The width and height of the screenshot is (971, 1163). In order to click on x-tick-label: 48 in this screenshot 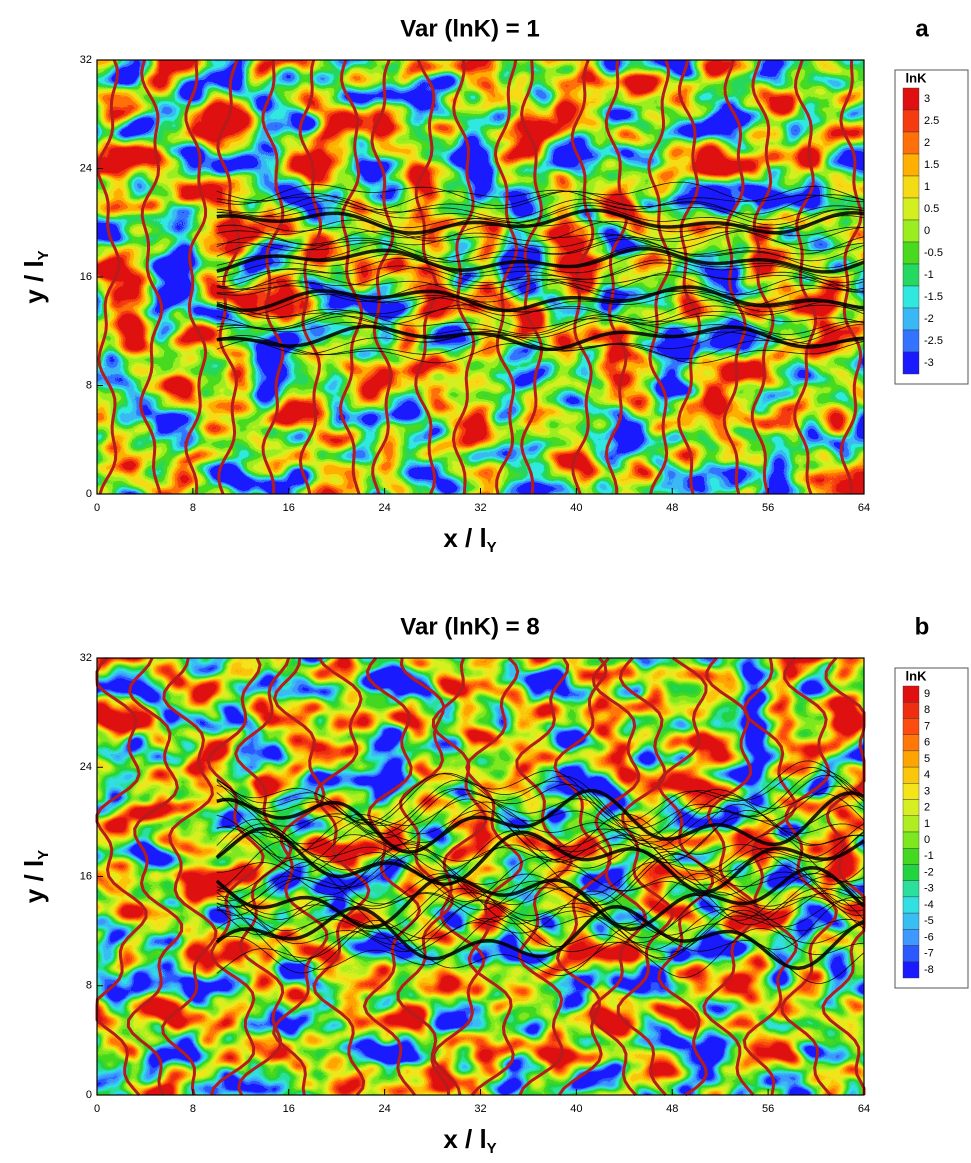, I will do `click(672, 1109)`.